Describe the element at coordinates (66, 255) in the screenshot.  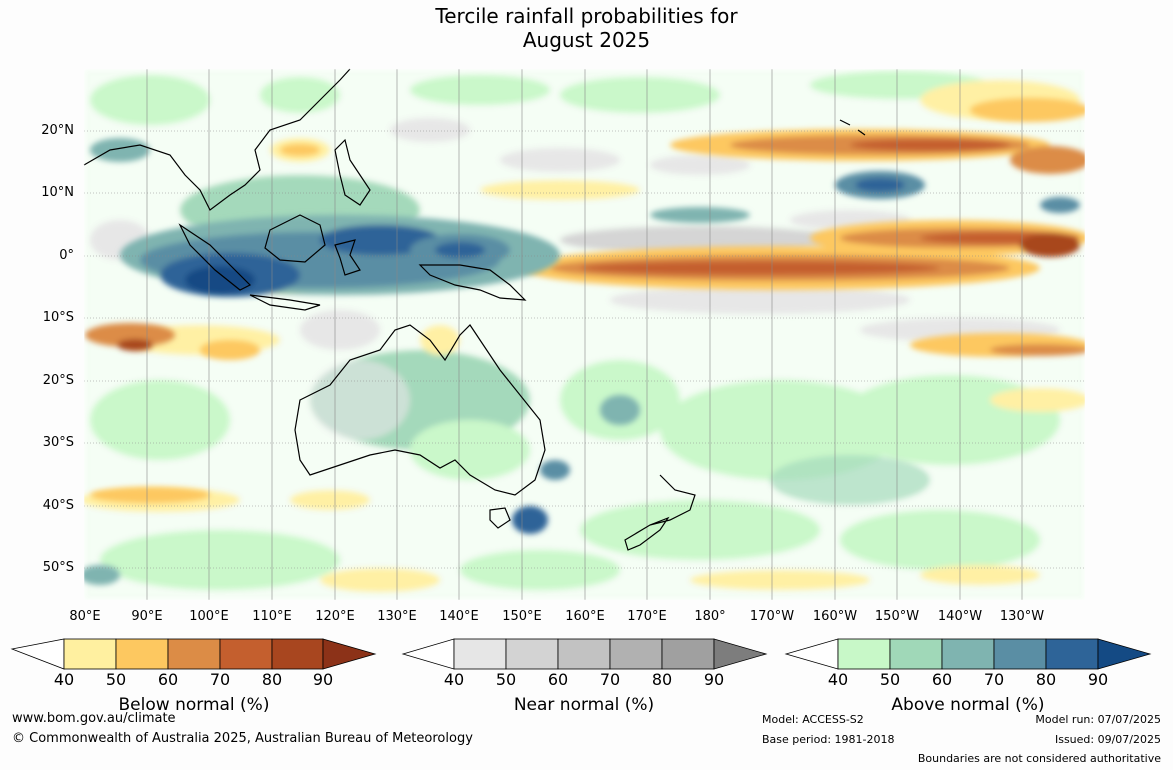
I see `lat-label-0: 0°` at that location.